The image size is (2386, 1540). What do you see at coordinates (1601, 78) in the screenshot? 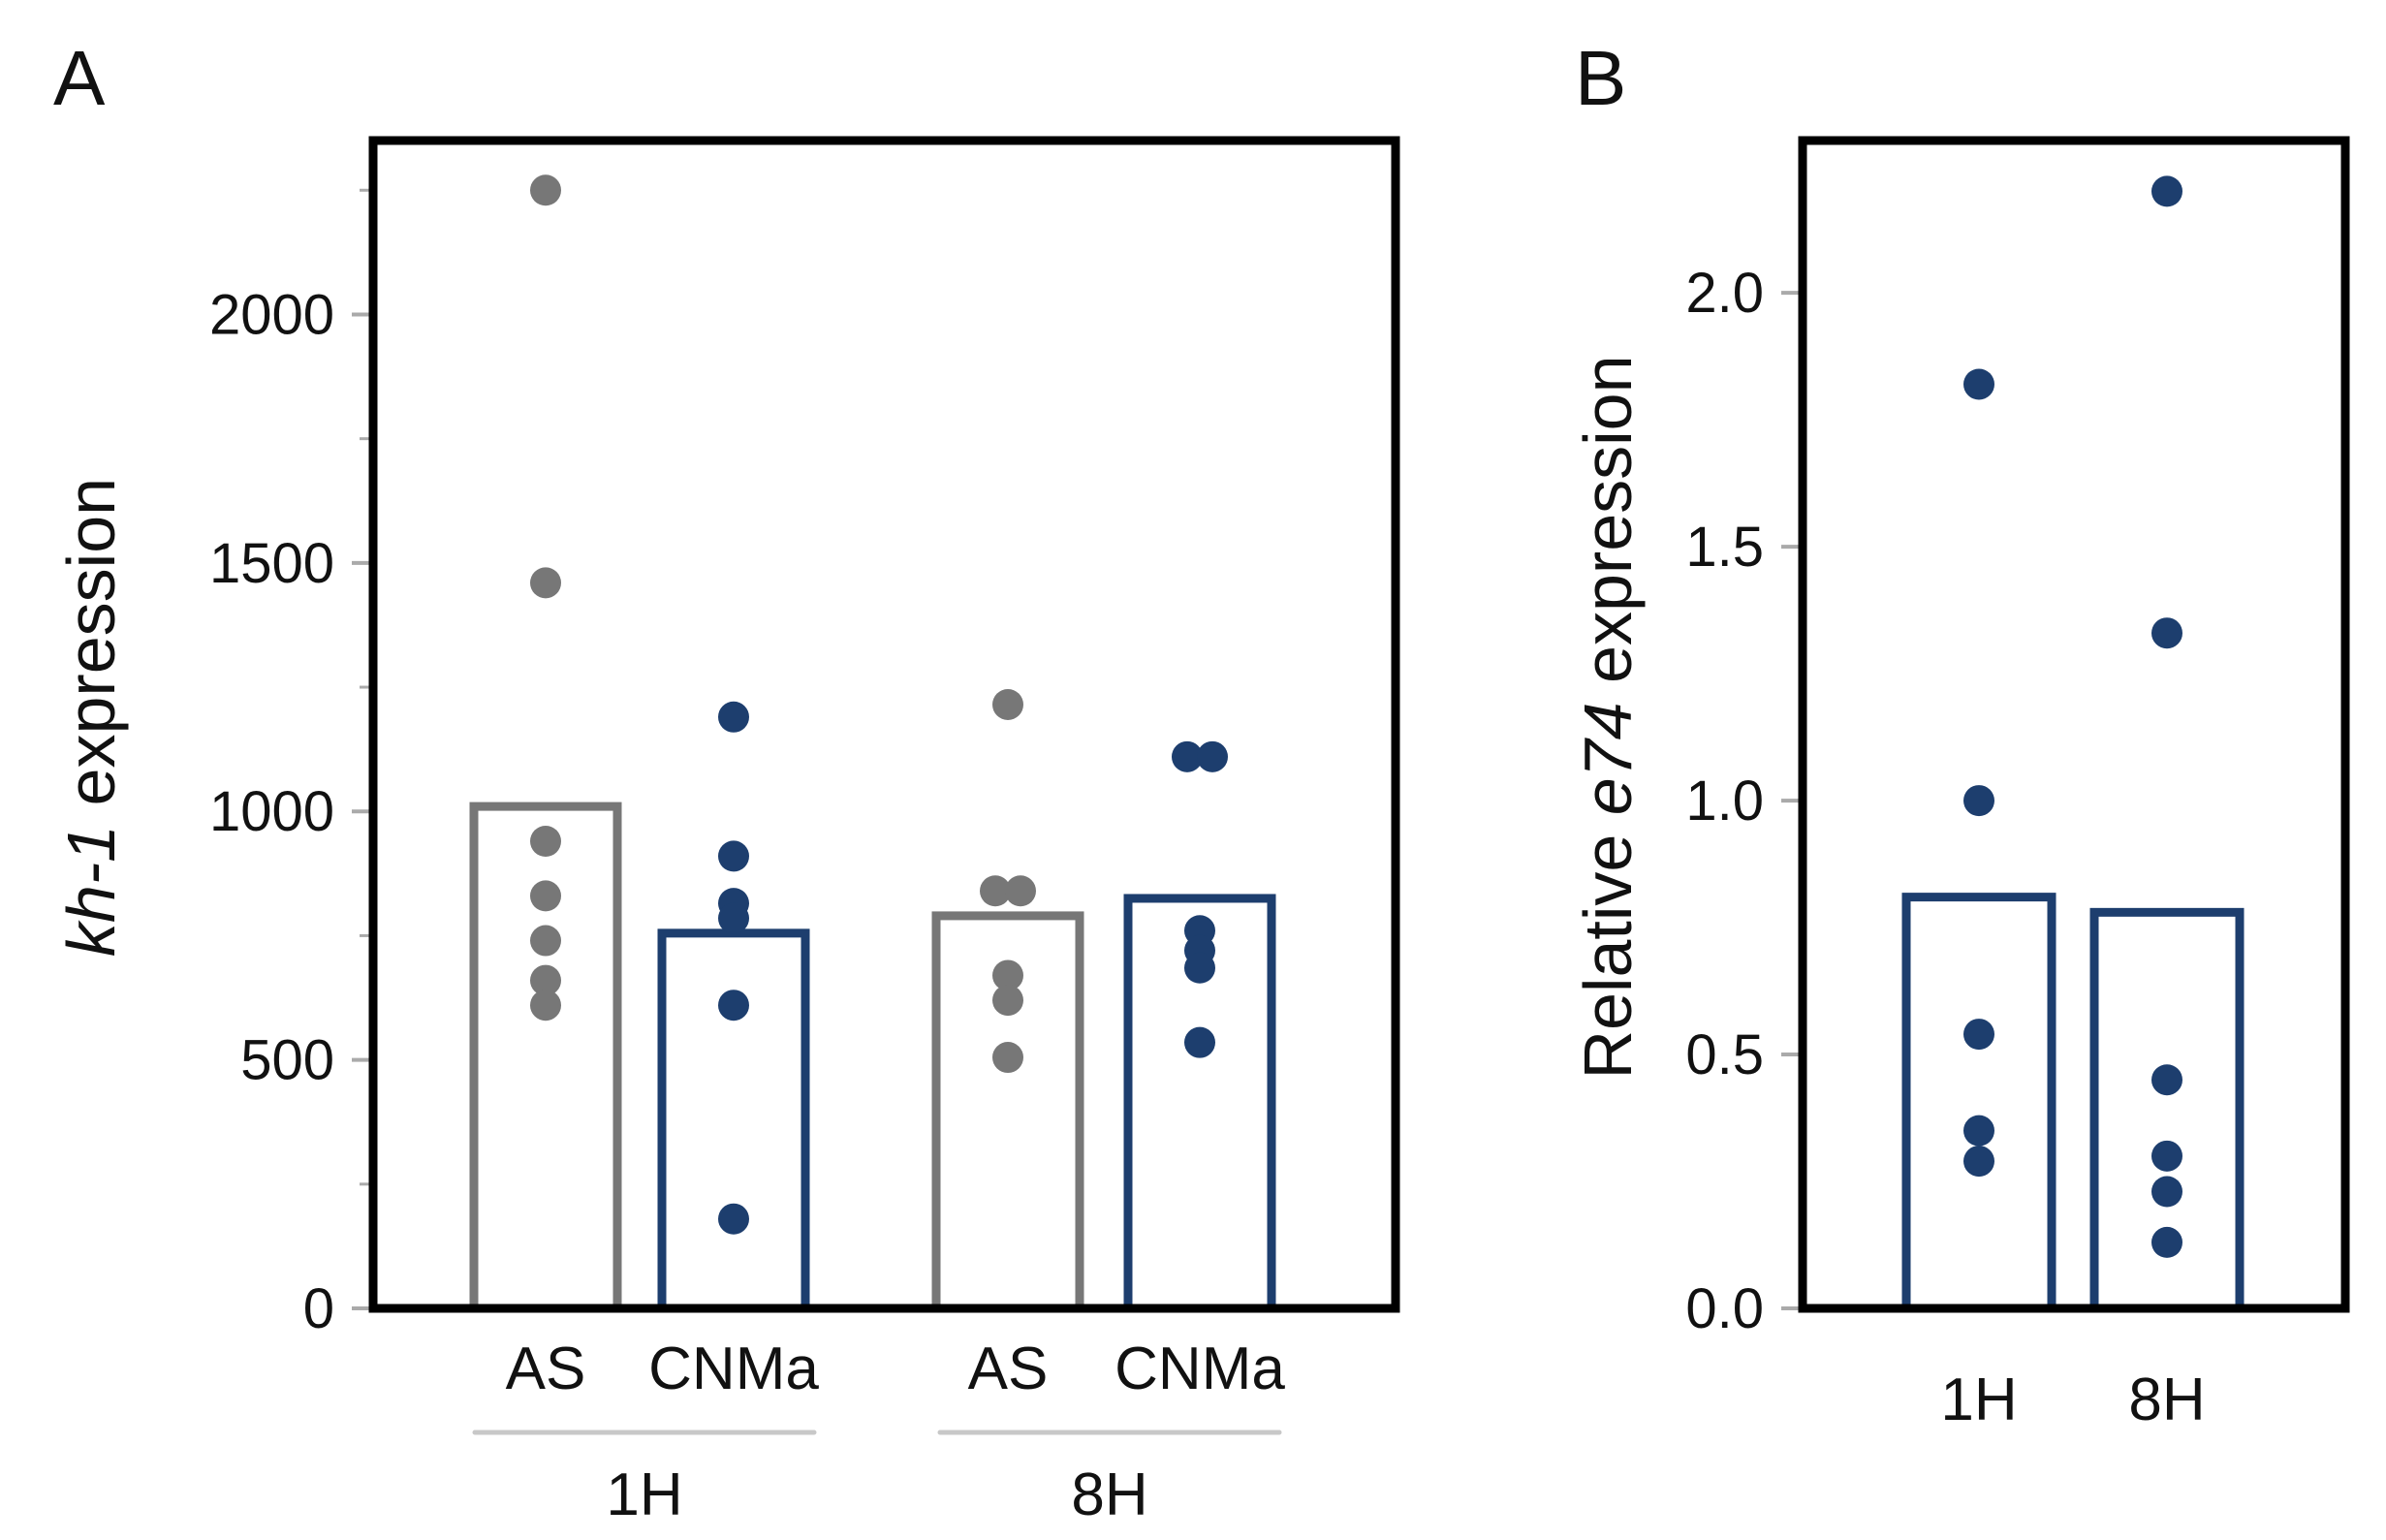
I see `panel-b-letter: B` at bounding box center [1601, 78].